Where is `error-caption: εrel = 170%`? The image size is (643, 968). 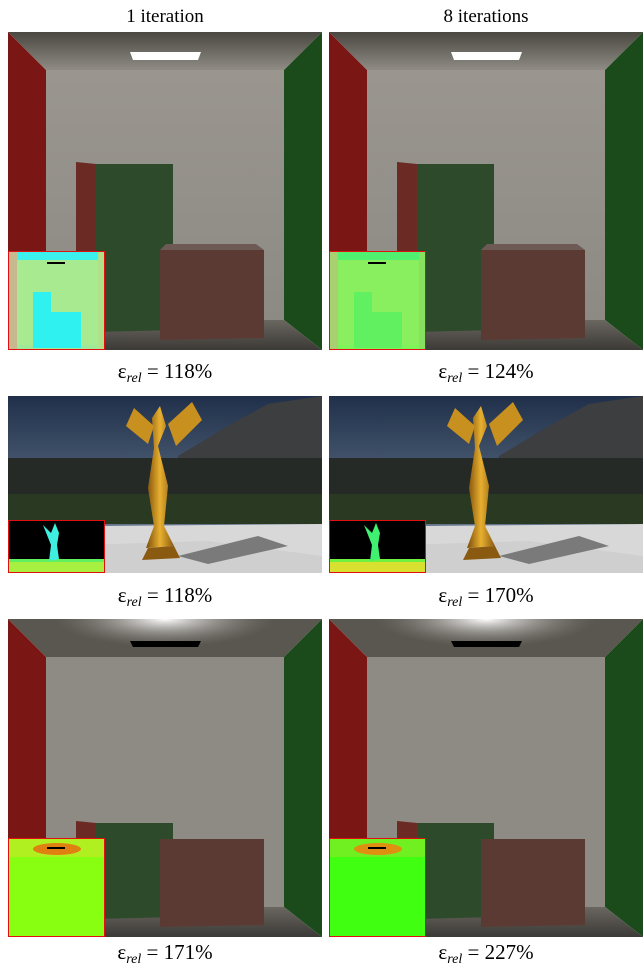
error-caption: εrel = 170% is located at coordinates (486, 596).